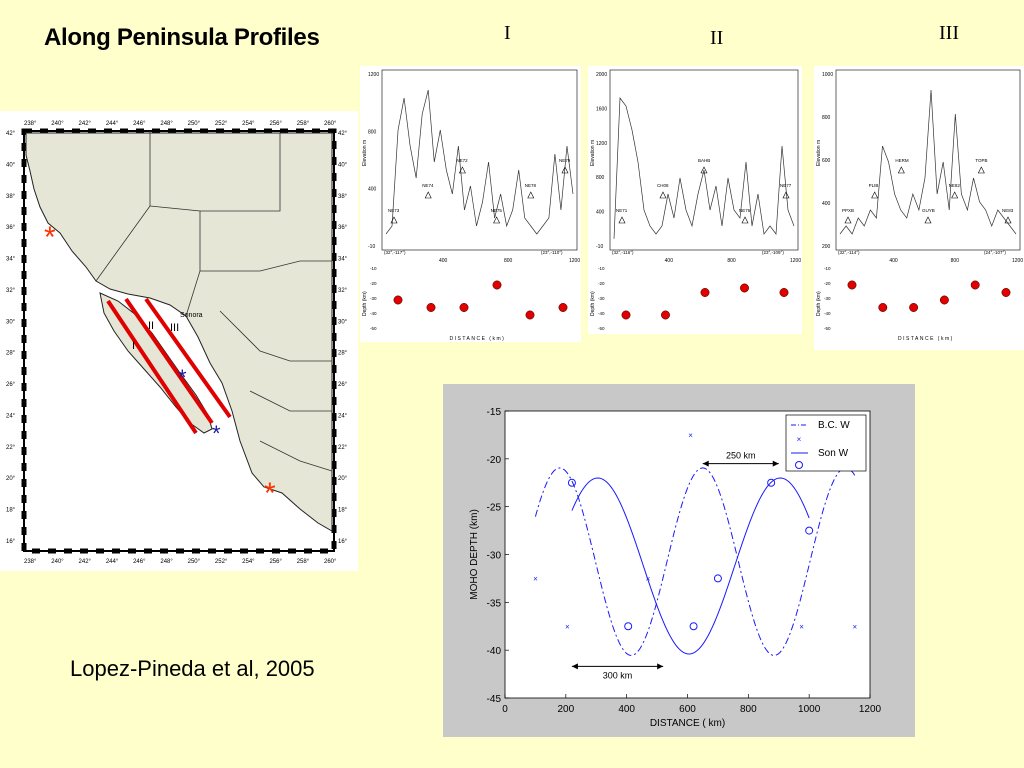  What do you see at coordinates (394, 210) in the screenshot?
I see `station-label: NE73` at bounding box center [394, 210].